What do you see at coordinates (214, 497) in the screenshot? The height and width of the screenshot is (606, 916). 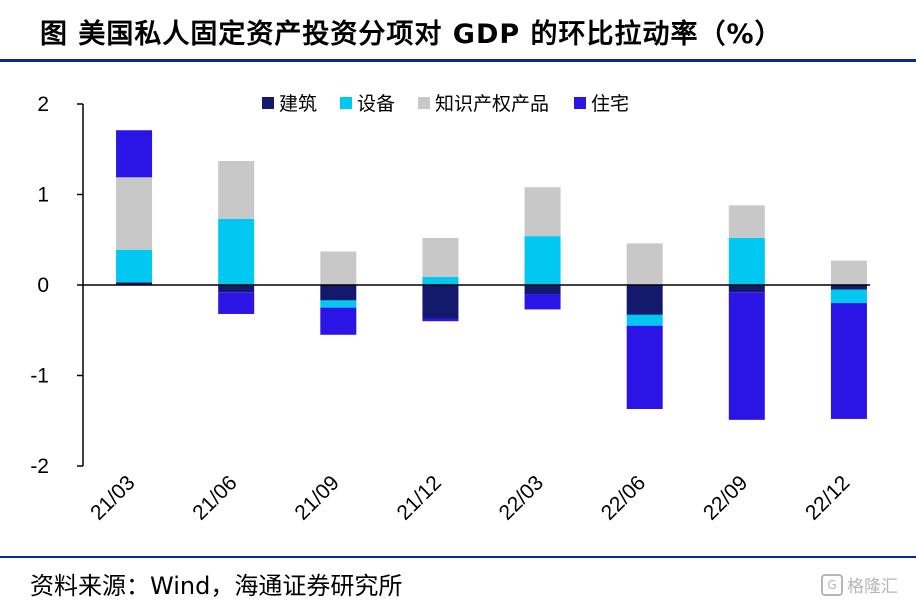 I see `x-tick-label: 21/06` at bounding box center [214, 497].